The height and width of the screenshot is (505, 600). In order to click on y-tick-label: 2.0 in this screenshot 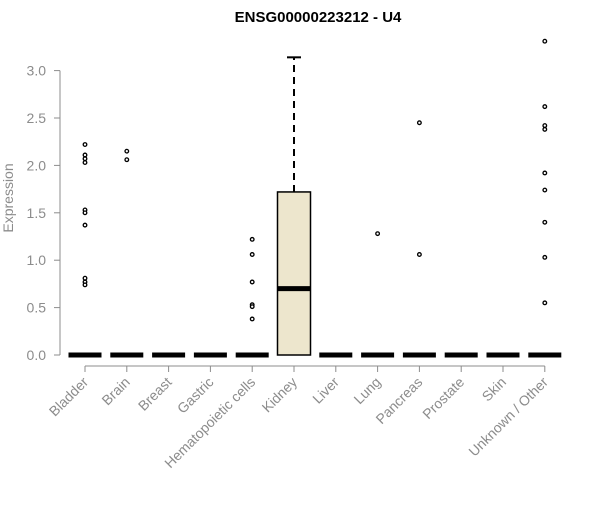, I will do `click(37, 165)`.